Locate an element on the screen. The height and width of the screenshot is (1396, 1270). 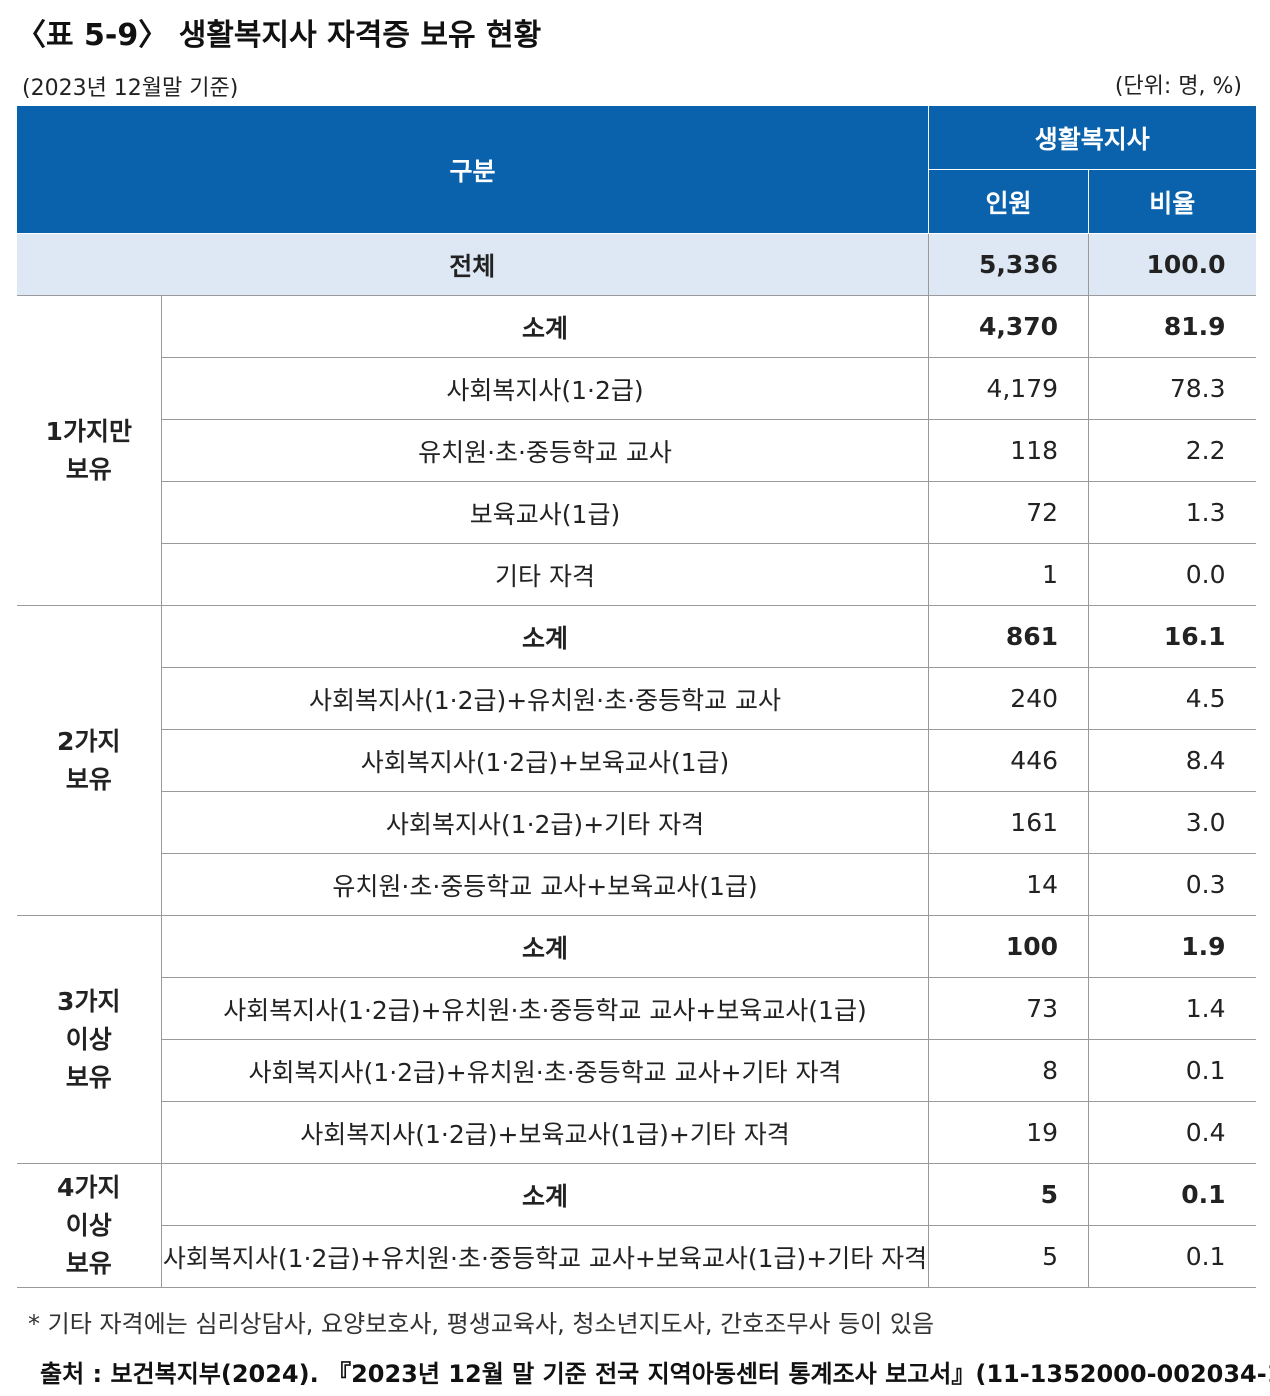
data-row: 유치원·초·중등학교 교사 118 2.2 is located at coordinates (636, 450).